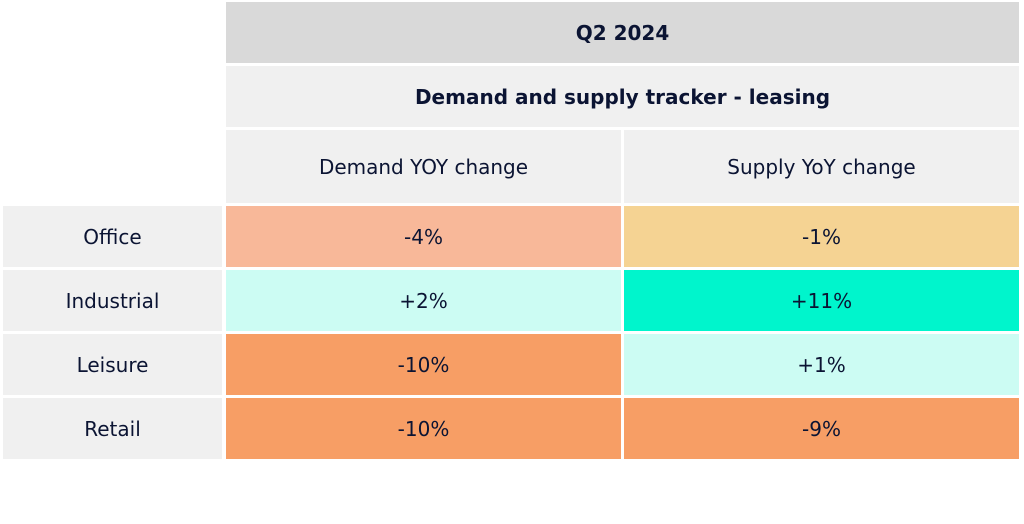  What do you see at coordinates (622, 96) in the screenshot?
I see `table-title: Demand and supply tracker - leasing` at bounding box center [622, 96].